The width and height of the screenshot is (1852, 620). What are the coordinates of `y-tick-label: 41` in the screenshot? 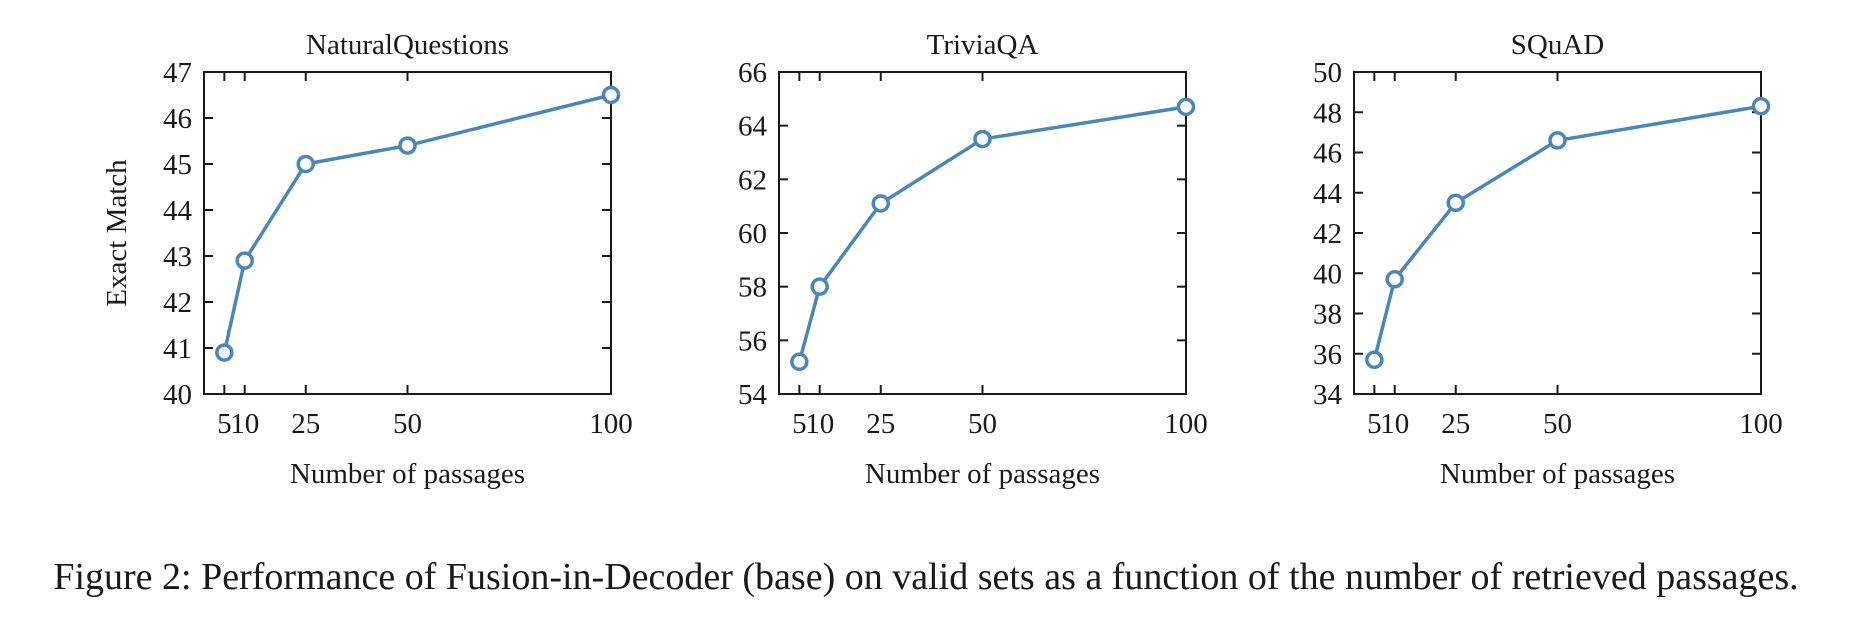 It's located at (177, 349).